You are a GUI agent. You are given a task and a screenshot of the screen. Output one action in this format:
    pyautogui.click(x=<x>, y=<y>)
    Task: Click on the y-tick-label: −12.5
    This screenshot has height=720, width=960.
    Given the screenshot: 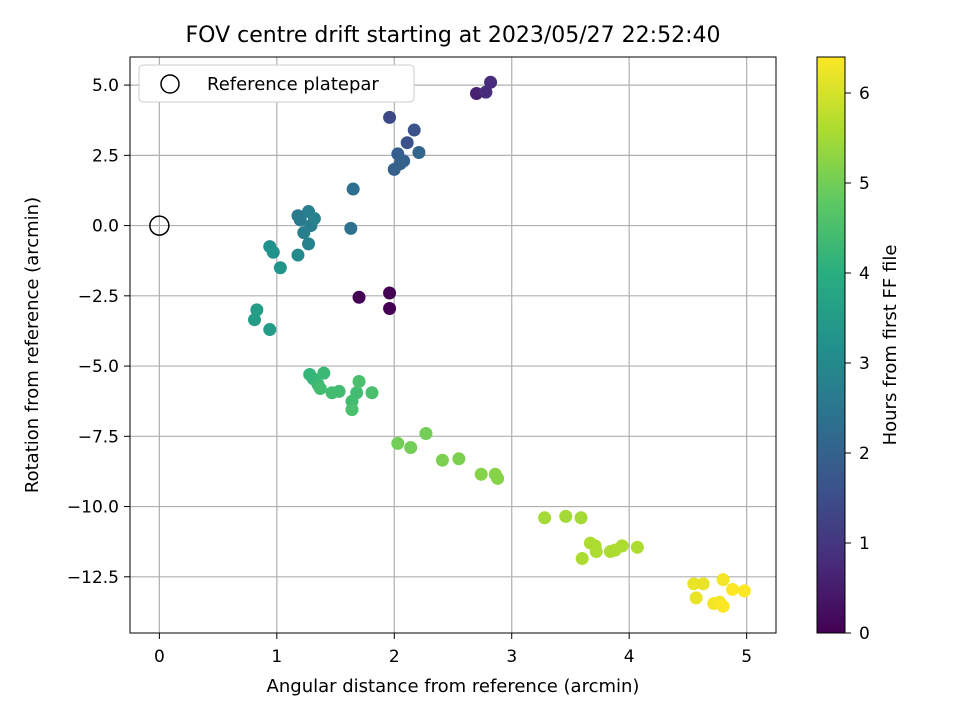 What is the action you would take?
    pyautogui.click(x=93, y=578)
    